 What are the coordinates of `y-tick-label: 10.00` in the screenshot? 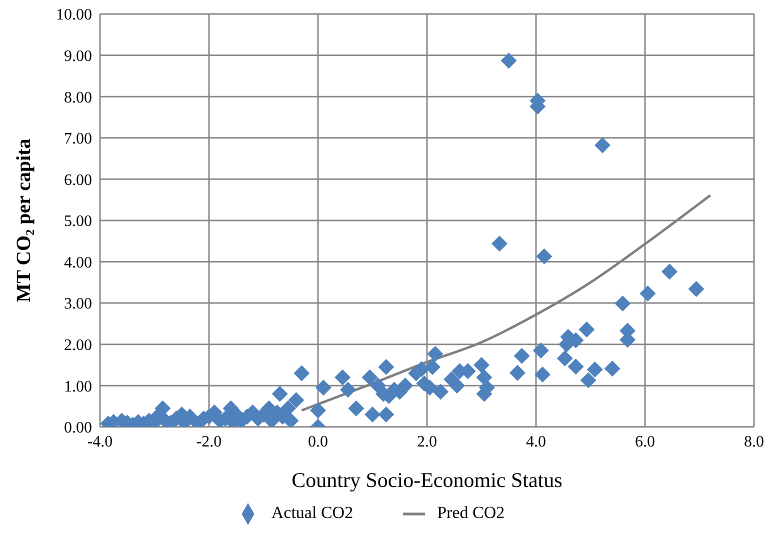 It's located at (74, 15).